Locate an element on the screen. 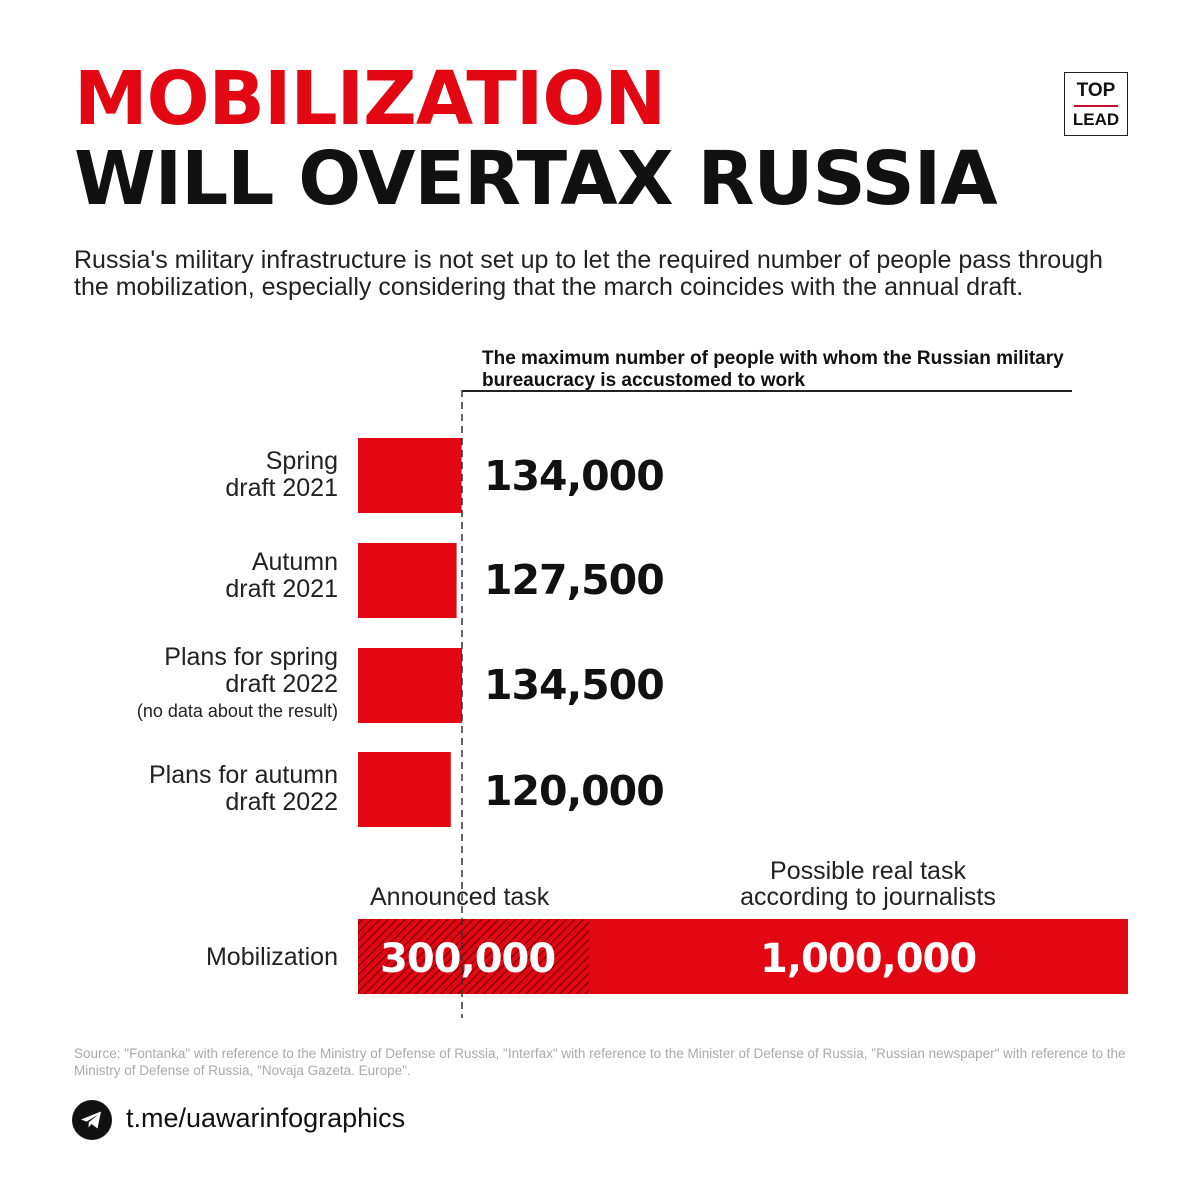  possible-task-label-line: according to journalists is located at coordinates (868, 897).